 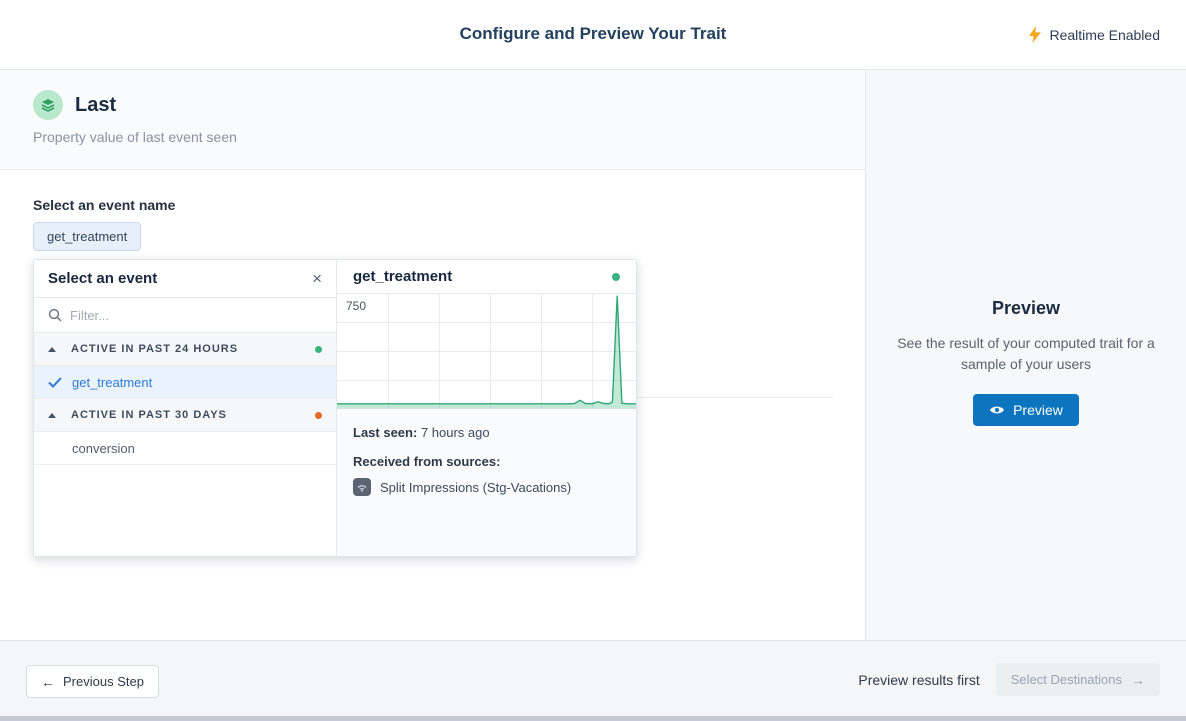 I want to click on lightning-bolt-icon, so click(x=1035, y=34).